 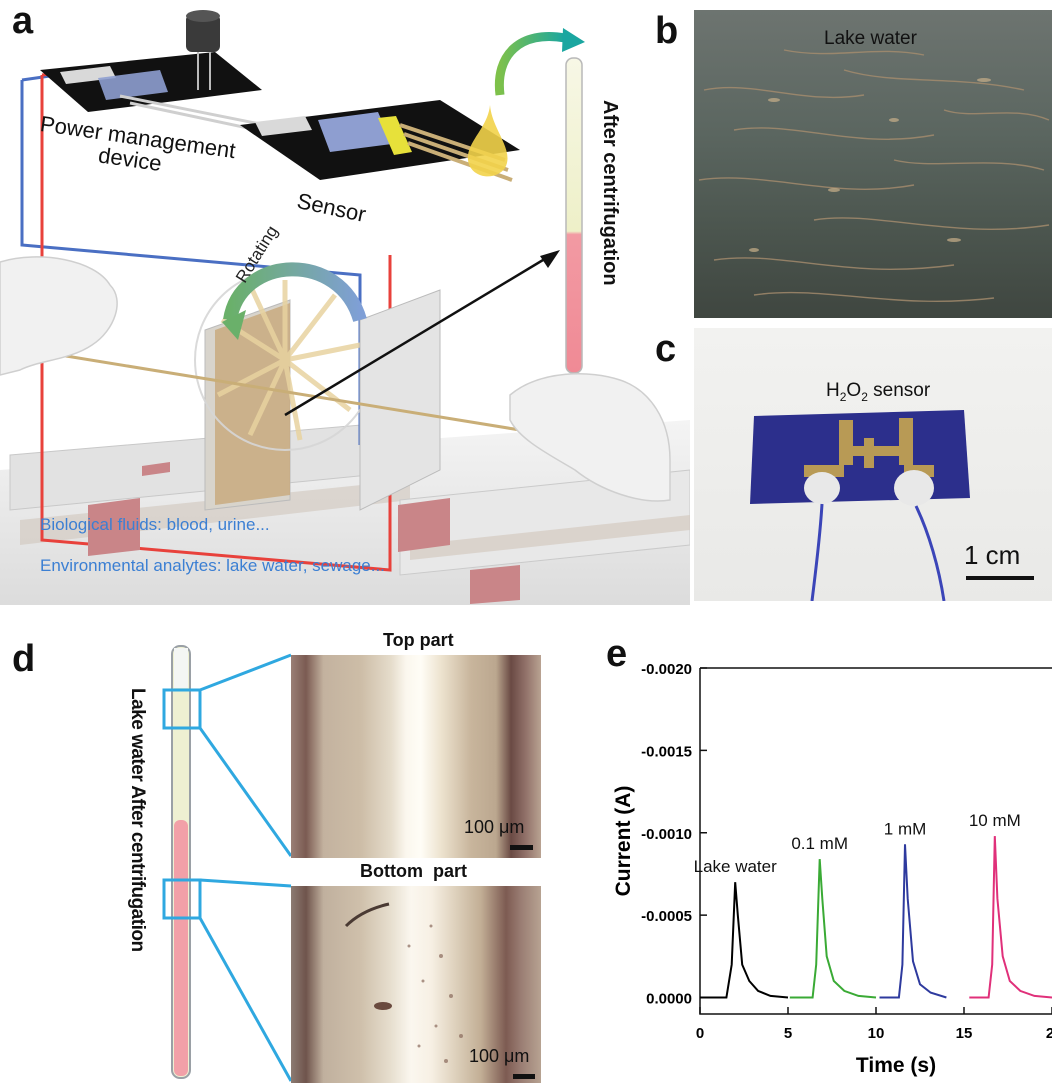 What do you see at coordinates (899, 390) in the screenshot?
I see `caption-sensor: sensor` at bounding box center [899, 390].